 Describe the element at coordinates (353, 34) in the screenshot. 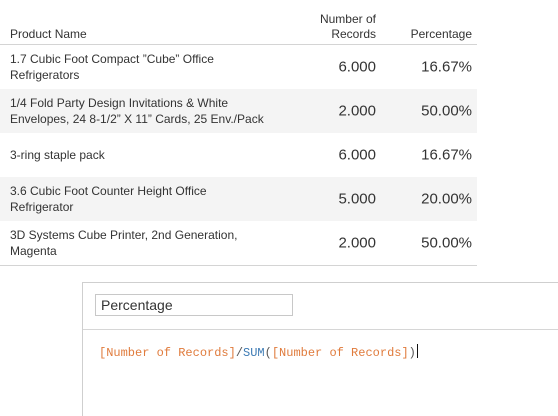

I see `column-header-records-line2: Records` at that location.